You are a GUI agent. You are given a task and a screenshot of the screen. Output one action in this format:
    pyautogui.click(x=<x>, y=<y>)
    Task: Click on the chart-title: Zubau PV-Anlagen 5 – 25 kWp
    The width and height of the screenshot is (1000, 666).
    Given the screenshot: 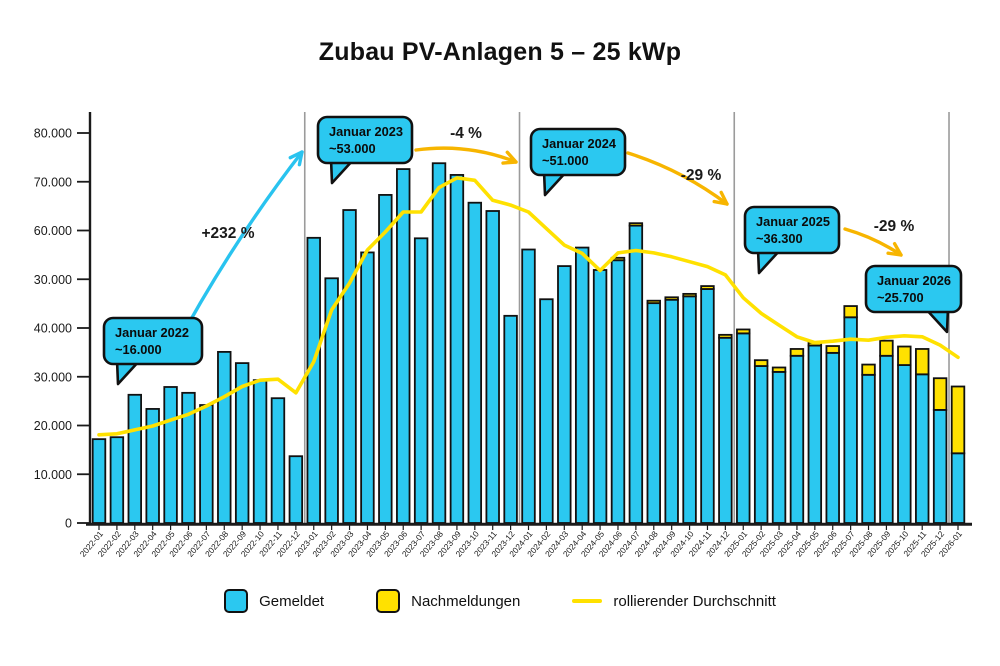 What is the action you would take?
    pyautogui.click(x=500, y=52)
    